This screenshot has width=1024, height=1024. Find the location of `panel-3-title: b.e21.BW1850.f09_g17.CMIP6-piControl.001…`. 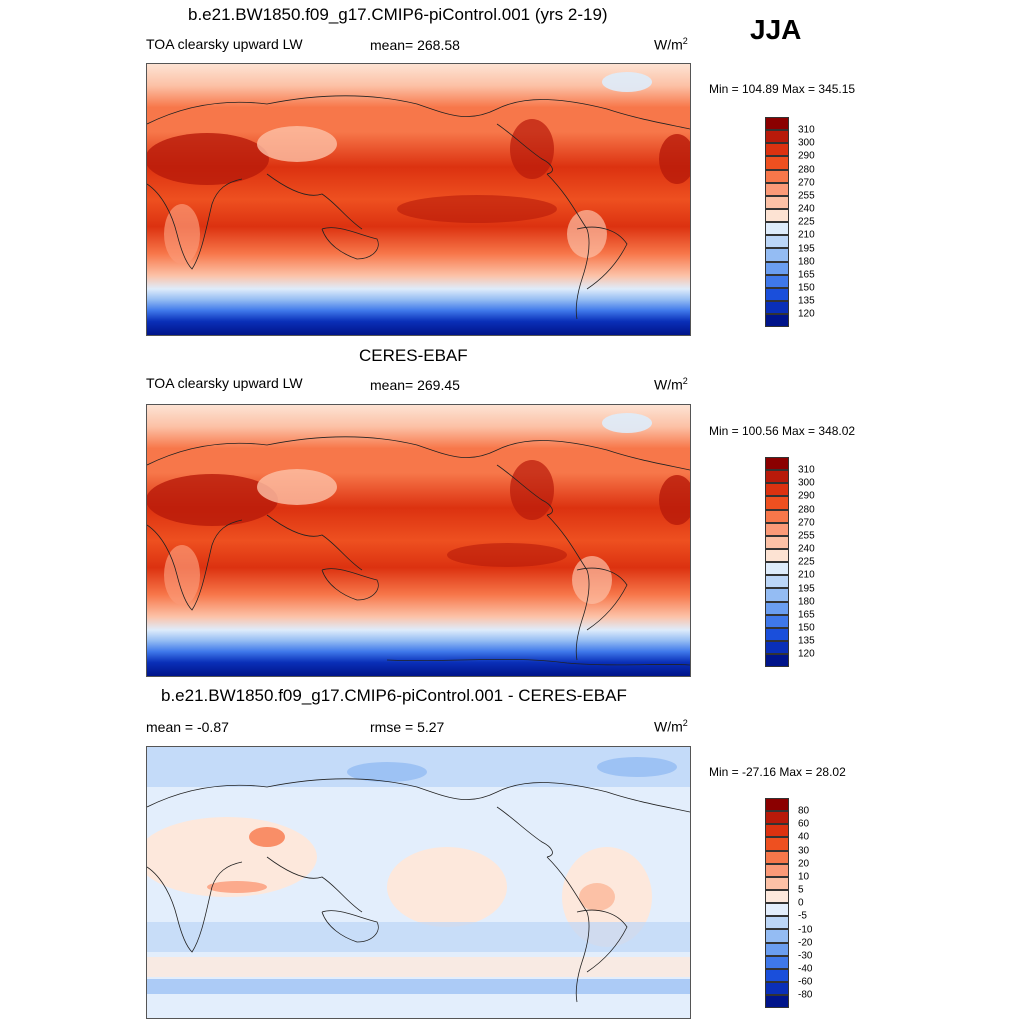

panel-3-title: b.e21.BW1850.f09_g17.CMIP6-piControl.001… is located at coordinates (394, 695).